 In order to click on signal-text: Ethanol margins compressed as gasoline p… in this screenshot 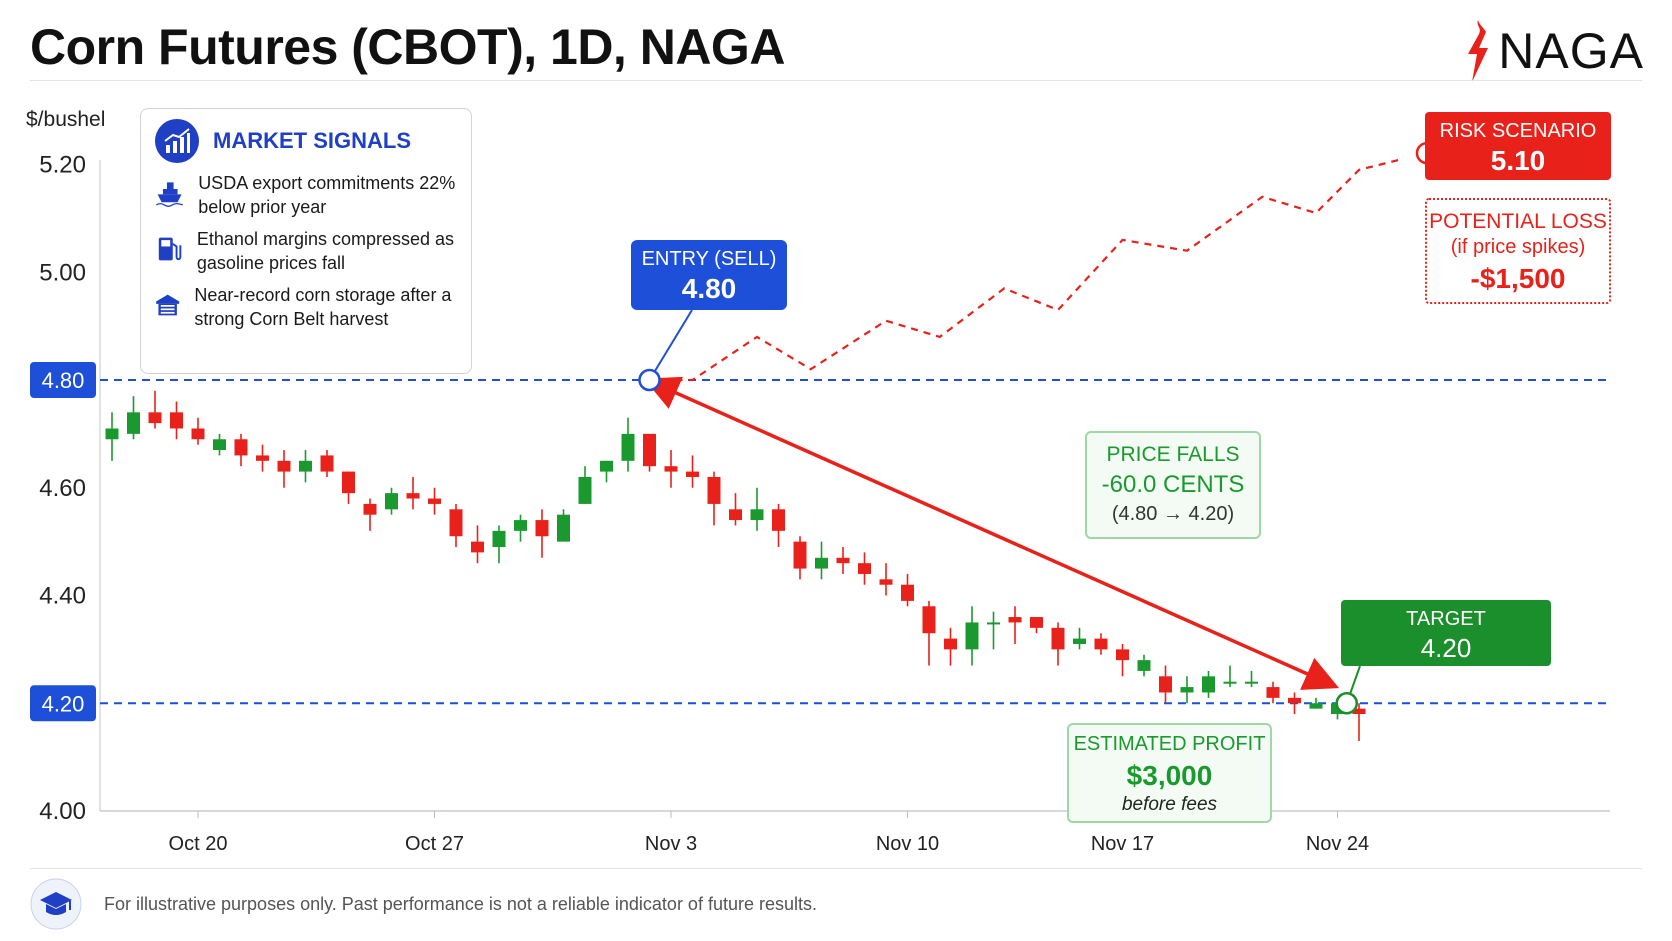, I will do `click(325, 251)`.